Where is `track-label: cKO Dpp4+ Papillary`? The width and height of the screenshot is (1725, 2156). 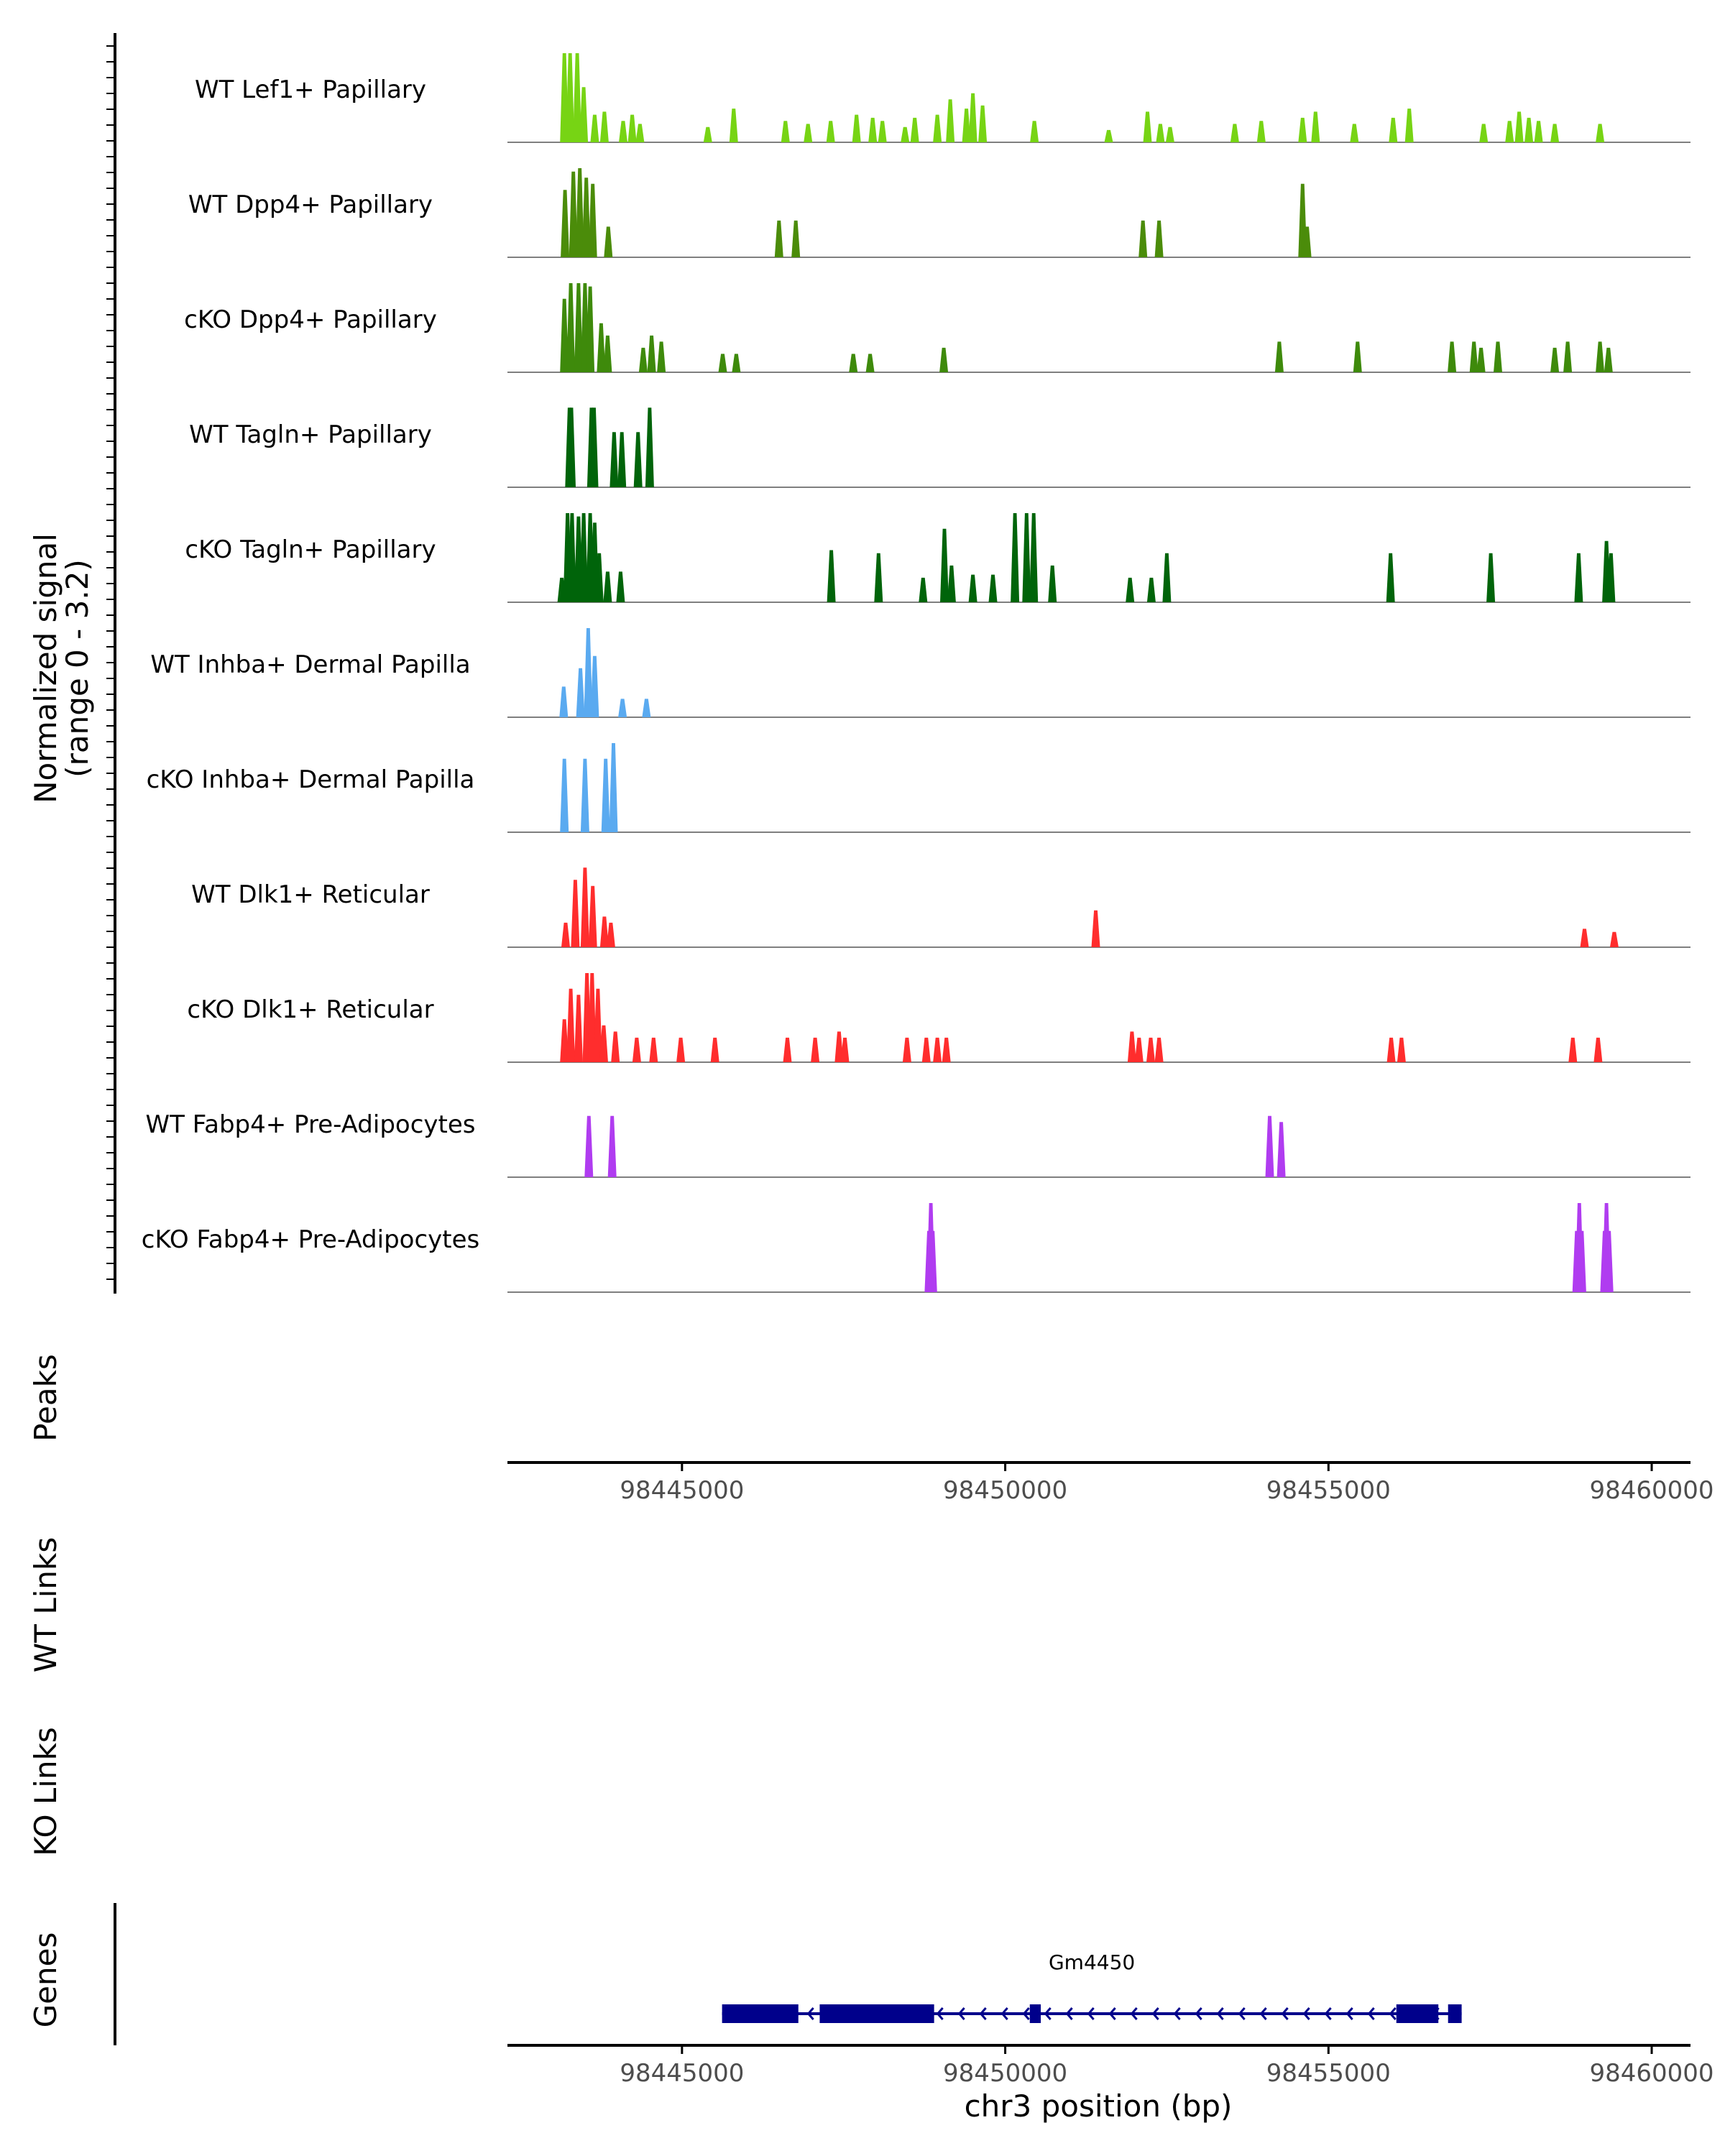 track-label: cKO Dpp4+ Papillary is located at coordinates (310, 319).